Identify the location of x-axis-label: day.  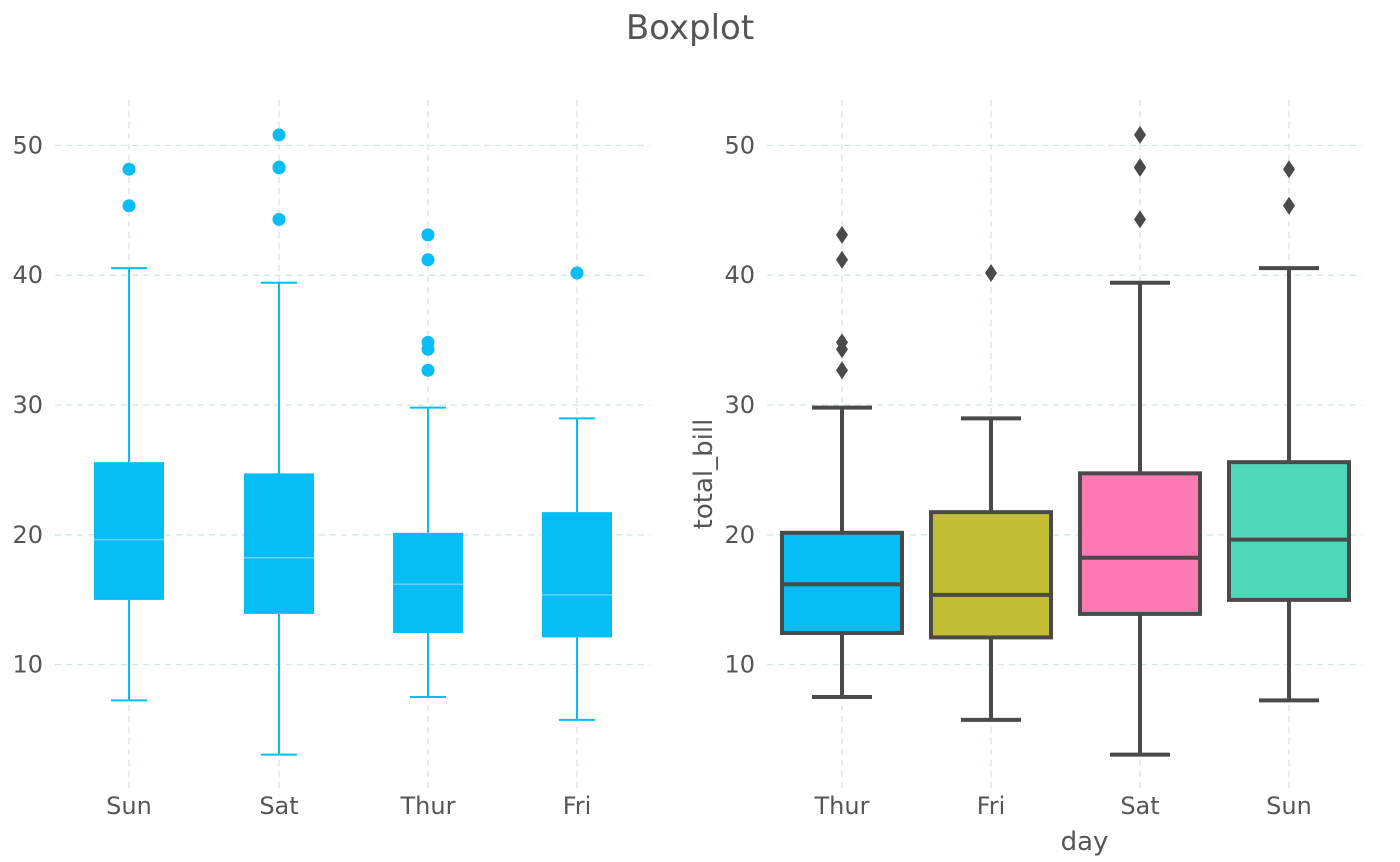
(1085, 842).